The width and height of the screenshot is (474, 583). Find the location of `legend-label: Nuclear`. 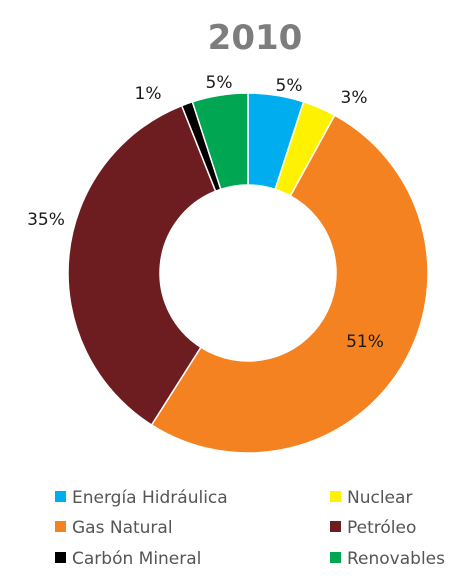

legend-label: Nuclear is located at coordinates (379, 498).